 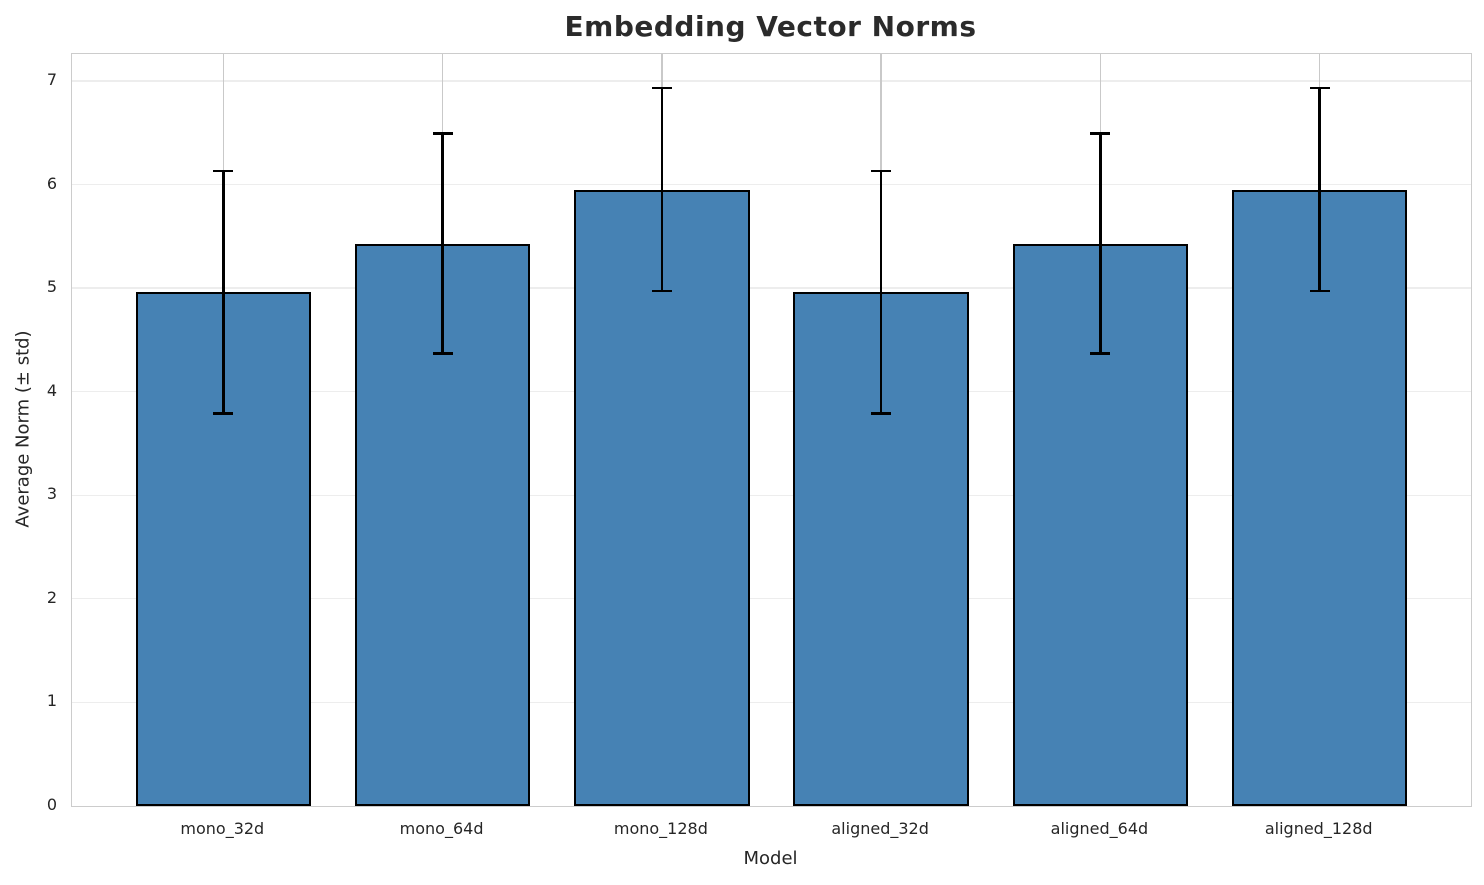 What do you see at coordinates (223, 171) in the screenshot?
I see `error-cap-top-mono_32d` at bounding box center [223, 171].